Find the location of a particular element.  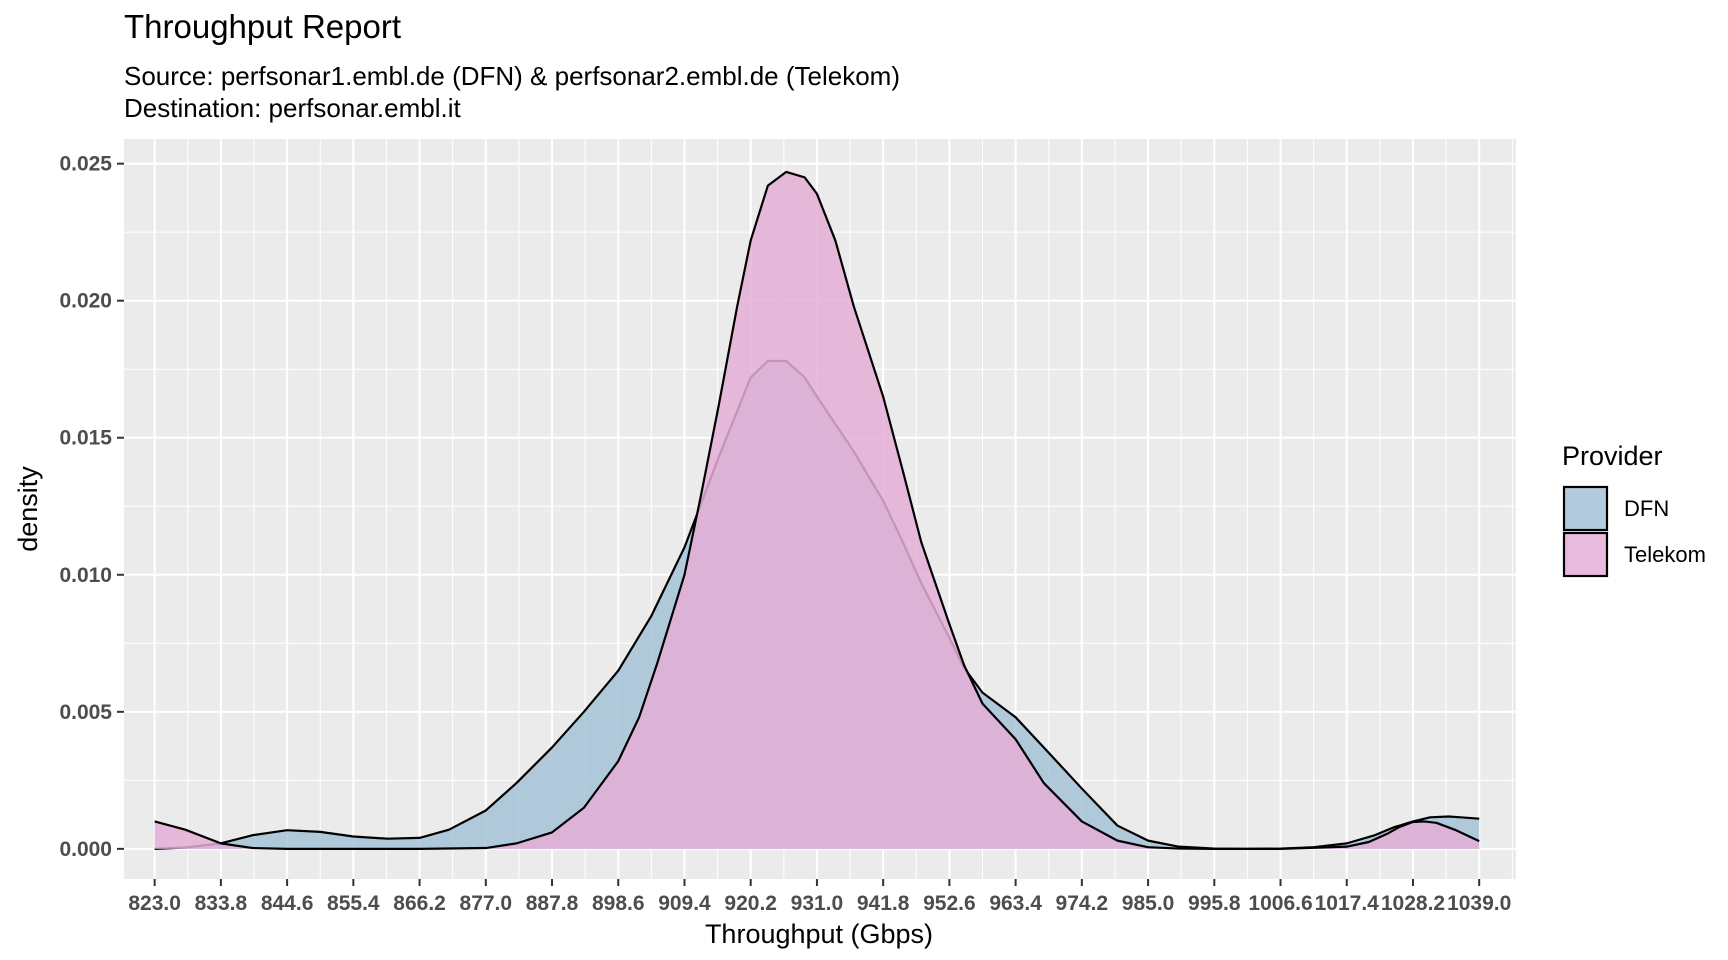

legend-swatch-dfn is located at coordinates (1585, 508).